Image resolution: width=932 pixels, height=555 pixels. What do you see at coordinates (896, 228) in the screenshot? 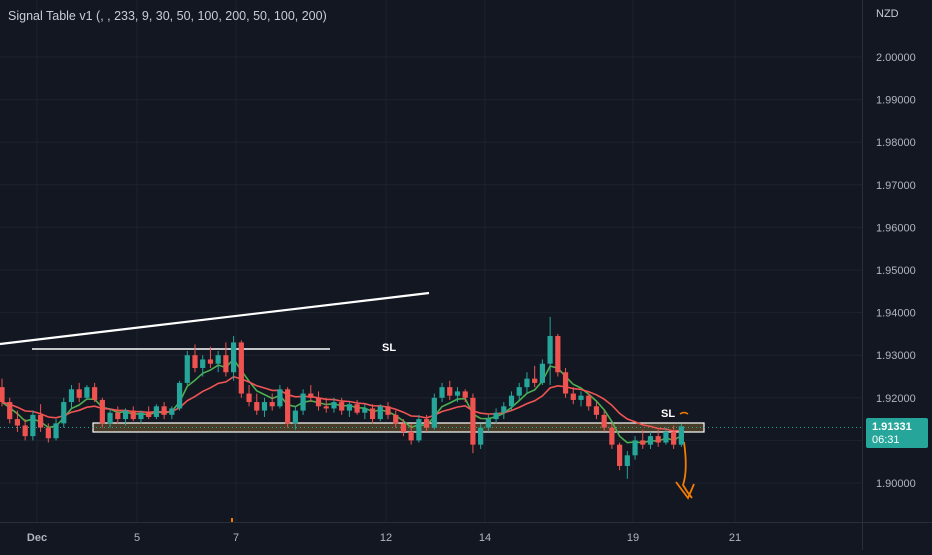
I see `price-tick-label: 1.96000` at bounding box center [896, 228].